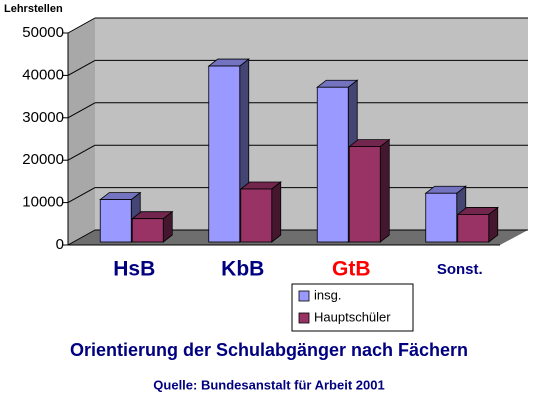 Image resolution: width=538 pixels, height=406 pixels. Describe the element at coordinates (43, 117) in the screenshot. I see `y-tick-label: 30000` at that location.